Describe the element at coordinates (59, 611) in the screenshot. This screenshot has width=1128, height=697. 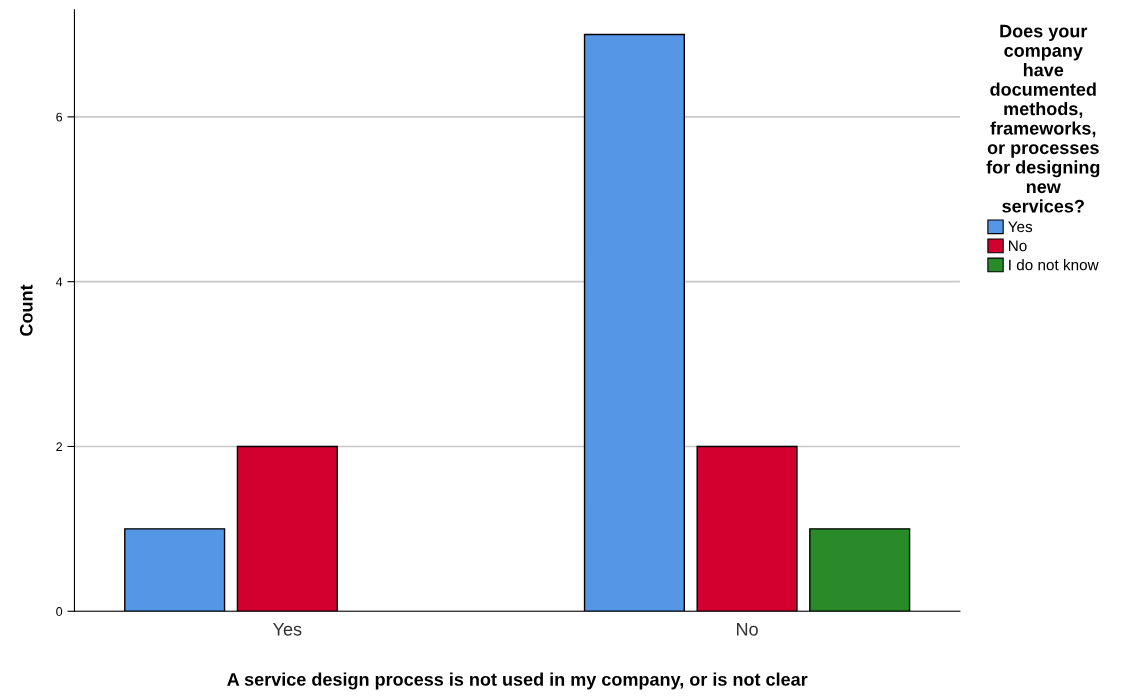
I see `y-tick-label: 0` at that location.